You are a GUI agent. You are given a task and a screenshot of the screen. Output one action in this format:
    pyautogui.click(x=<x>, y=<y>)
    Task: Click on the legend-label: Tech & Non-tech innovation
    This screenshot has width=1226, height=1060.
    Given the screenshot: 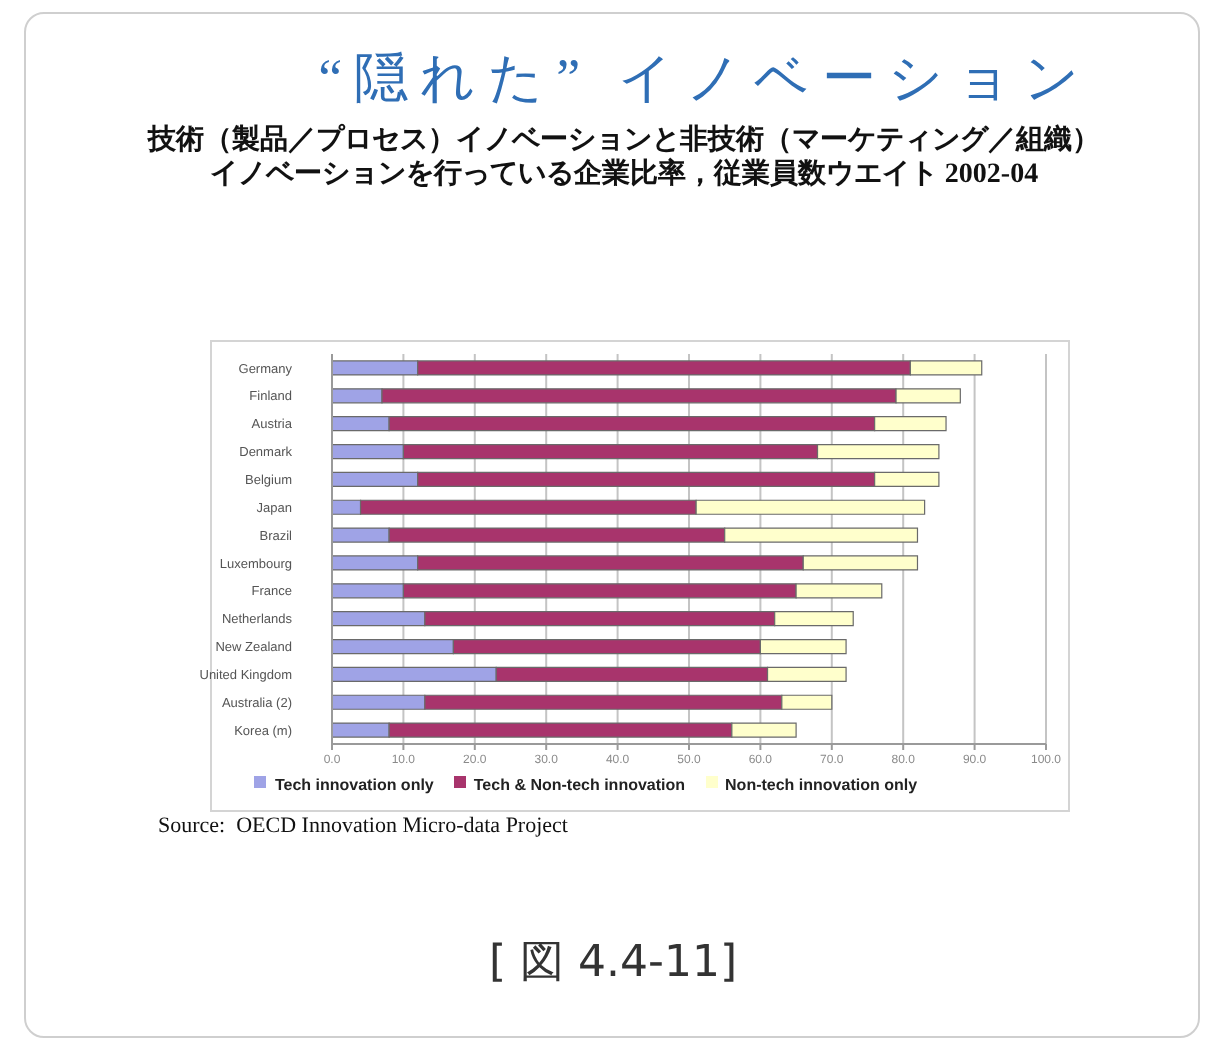 What is the action you would take?
    pyautogui.click(x=579, y=785)
    